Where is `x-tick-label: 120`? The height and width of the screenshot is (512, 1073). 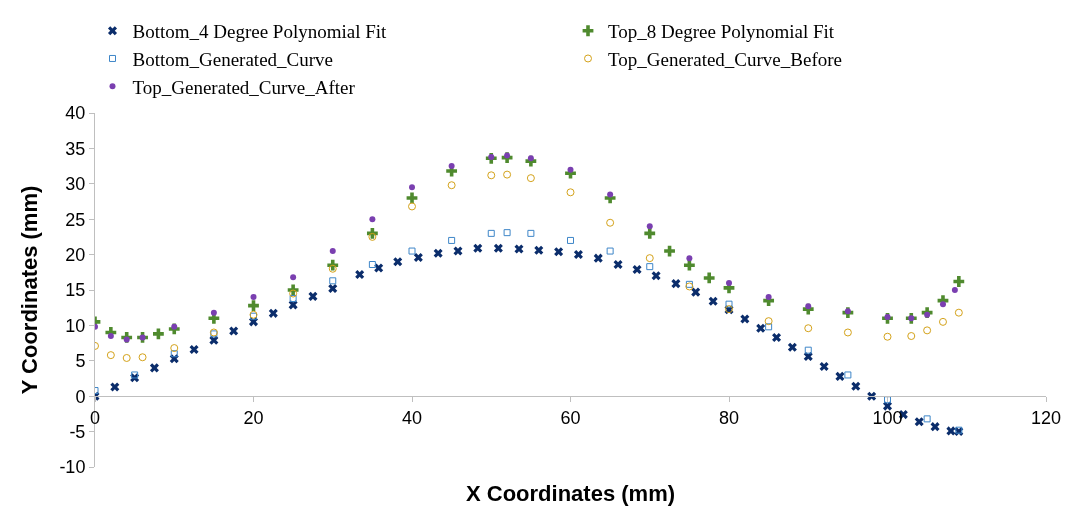 x-tick-label: 120 is located at coordinates (1046, 417).